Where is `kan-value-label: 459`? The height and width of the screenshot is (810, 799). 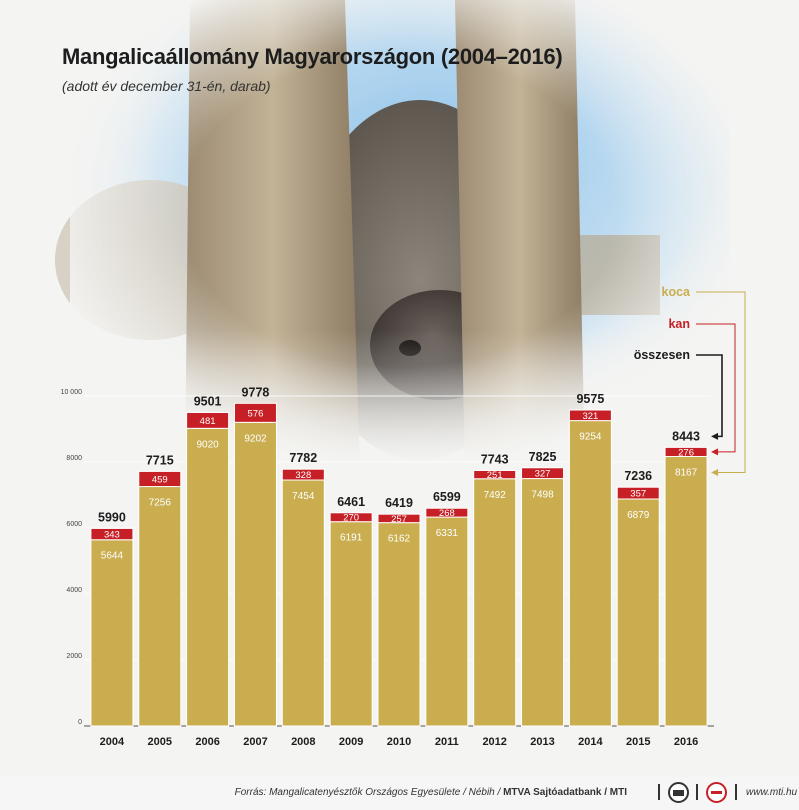
kan-value-label: 459 is located at coordinates (160, 479).